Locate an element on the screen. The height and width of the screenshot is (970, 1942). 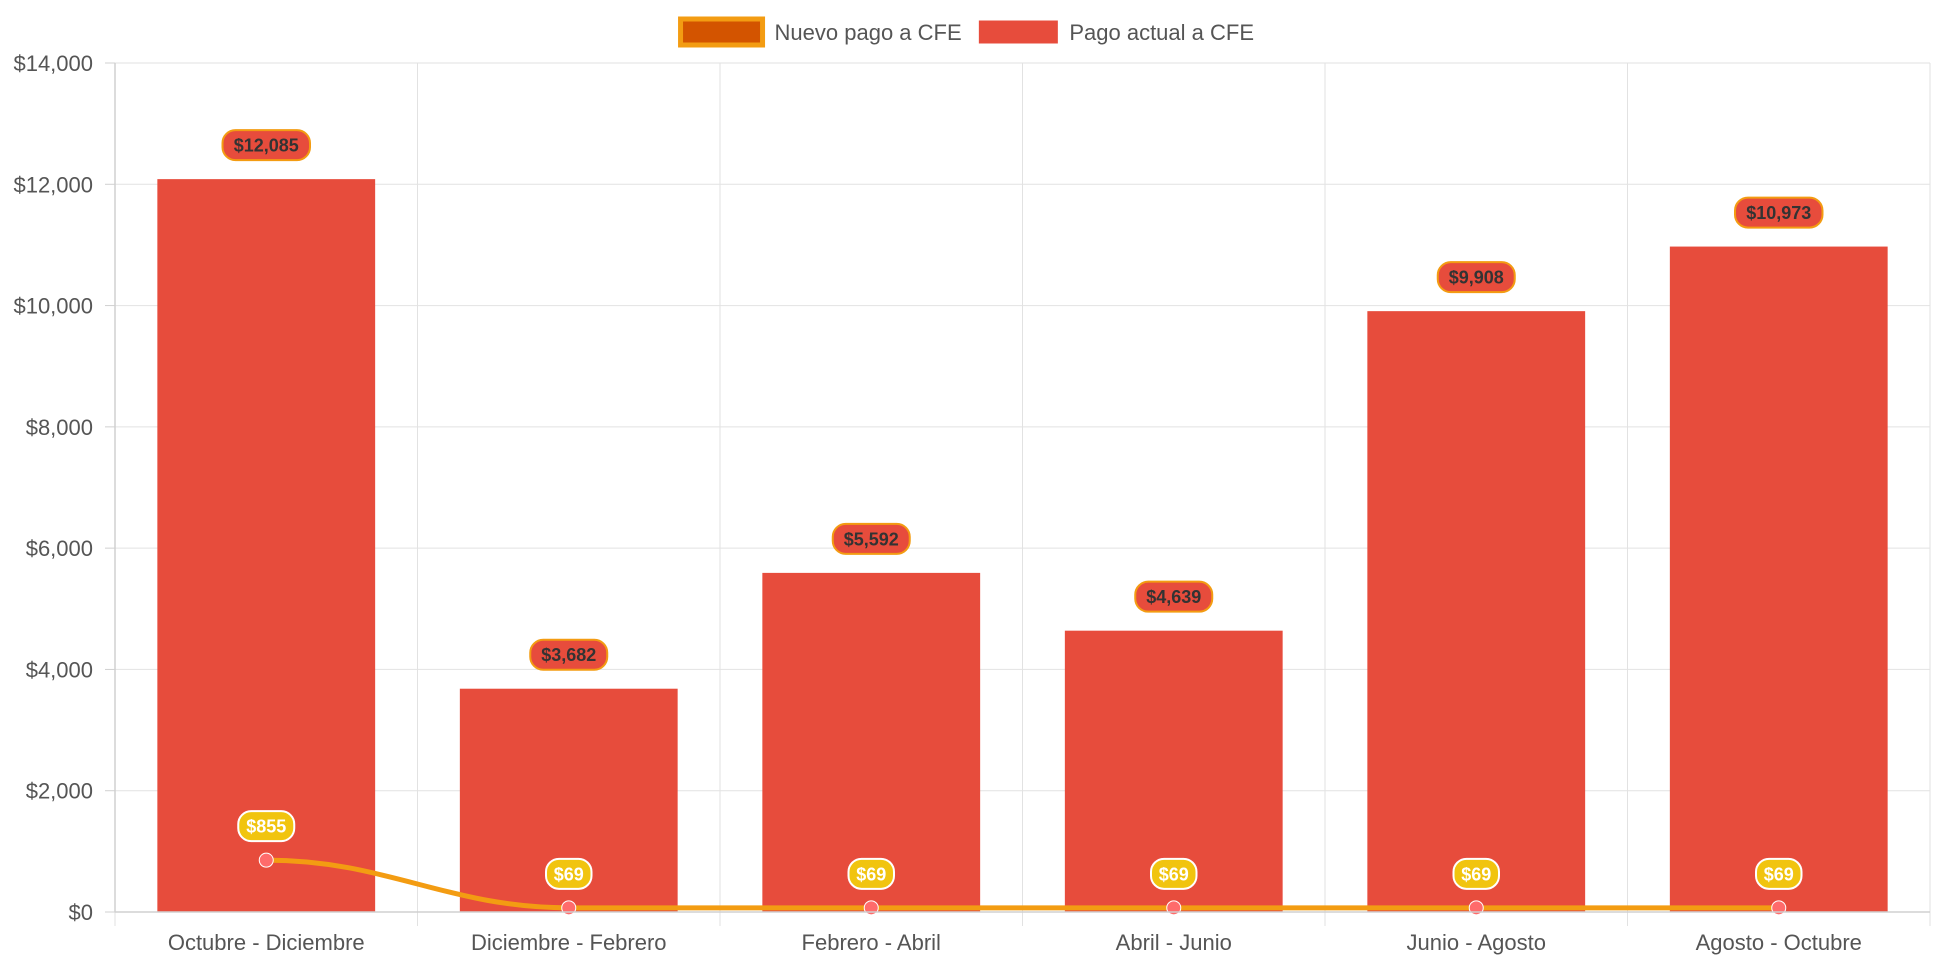
bar-value-label: $12,085 is located at coordinates (266, 145).